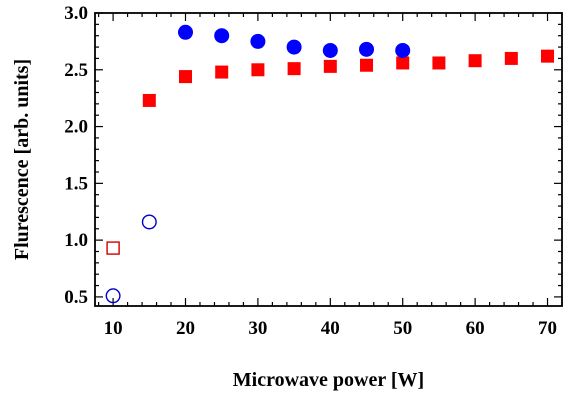 The image size is (566, 397). What do you see at coordinates (330, 328) in the screenshot?
I see `x-tick-label: 40` at bounding box center [330, 328].